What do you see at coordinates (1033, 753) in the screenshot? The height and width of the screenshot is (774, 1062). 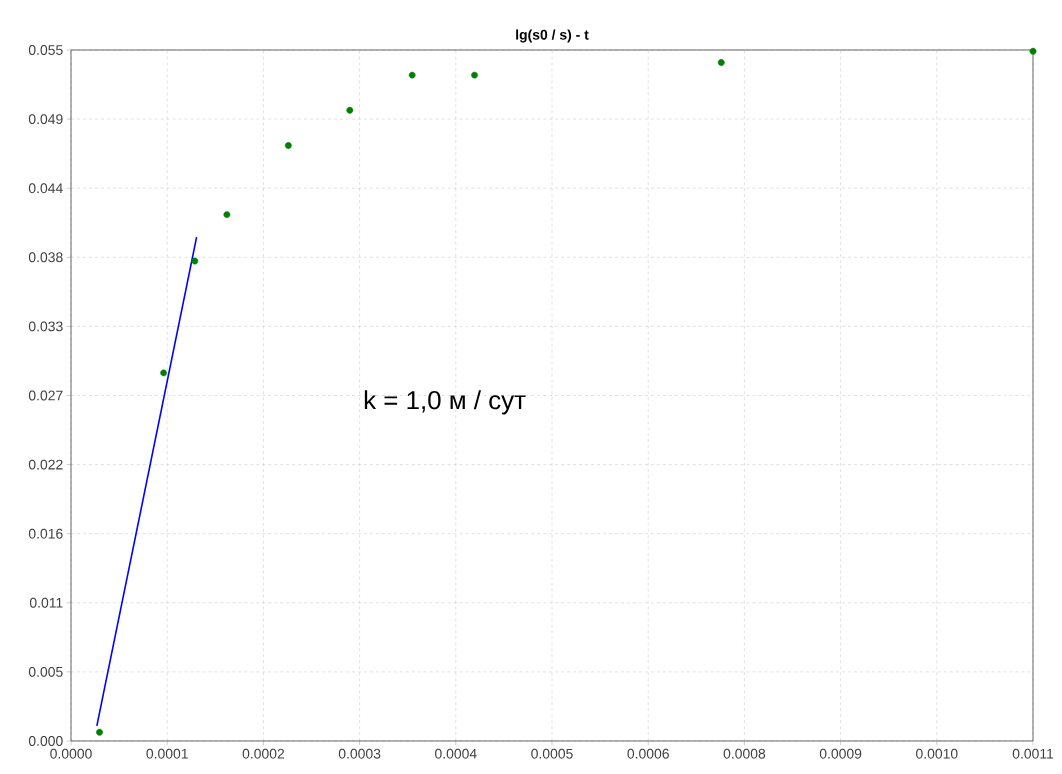 I see `x-tick-label: 0.0011` at bounding box center [1033, 753].